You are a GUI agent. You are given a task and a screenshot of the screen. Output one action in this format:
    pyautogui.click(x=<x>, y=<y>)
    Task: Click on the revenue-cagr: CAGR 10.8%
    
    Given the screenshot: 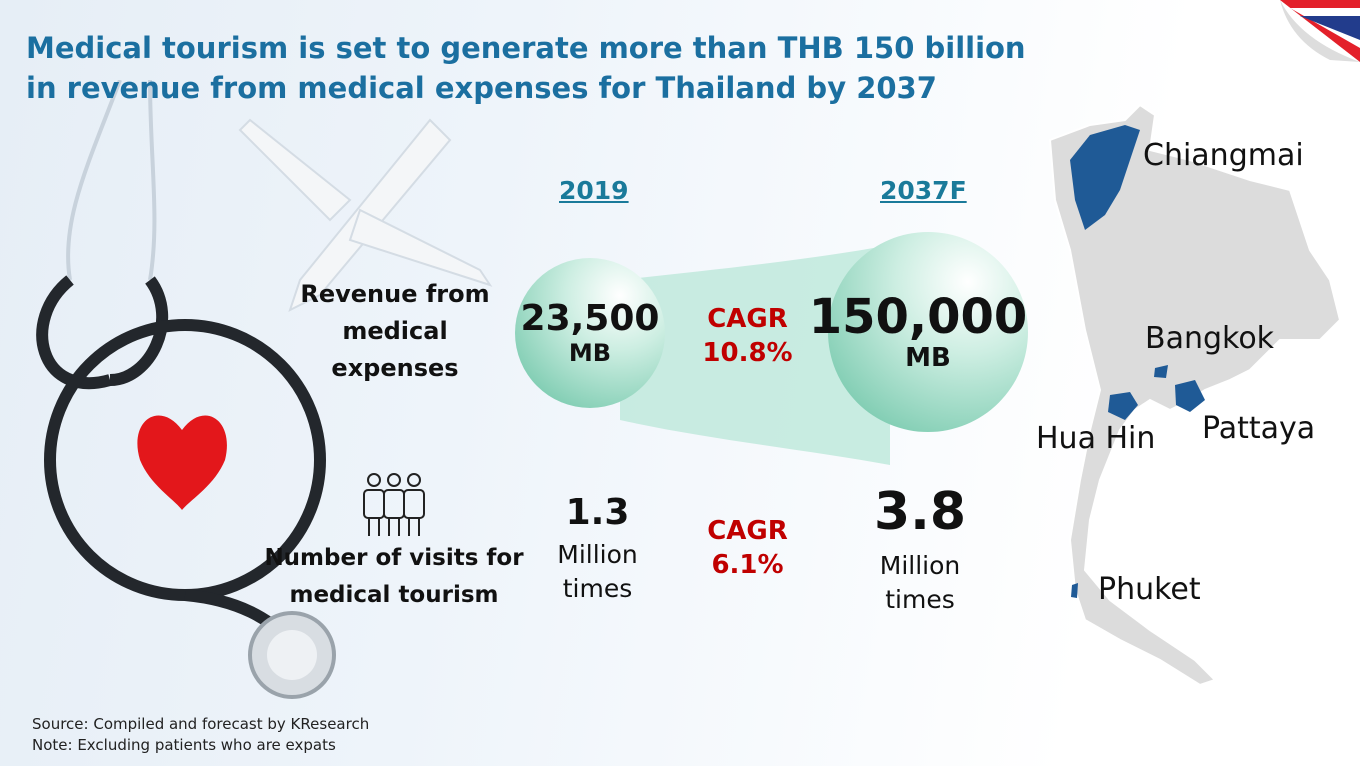 What is the action you would take?
    pyautogui.click(x=747, y=336)
    